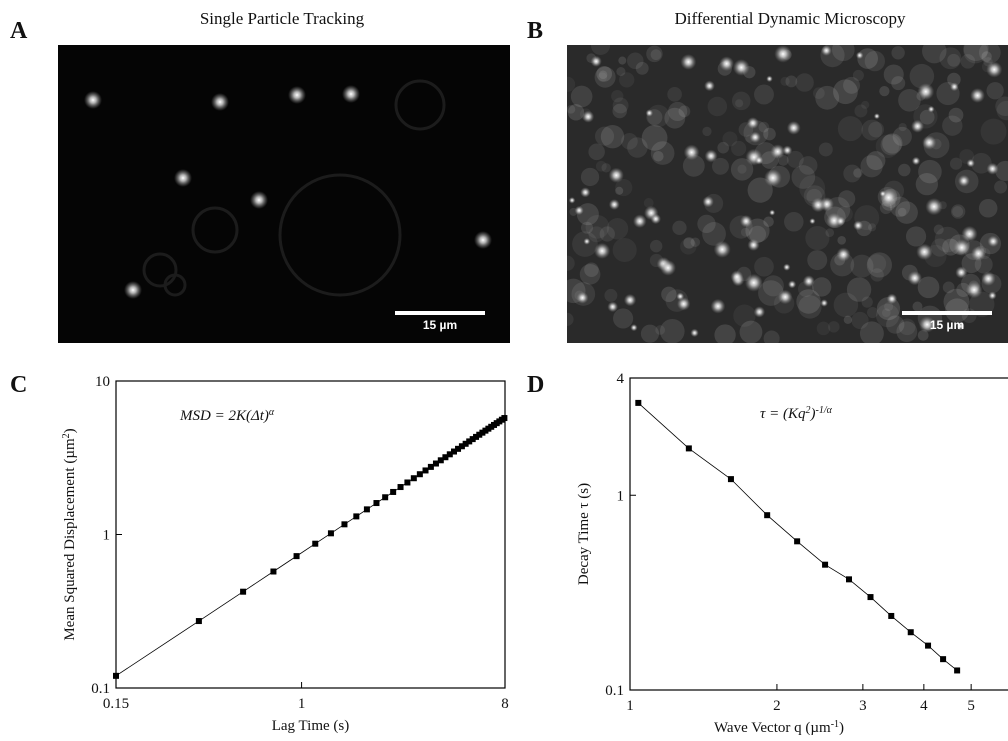  What do you see at coordinates (66, 435) in the screenshot?
I see `superscript: 2` at bounding box center [66, 435].